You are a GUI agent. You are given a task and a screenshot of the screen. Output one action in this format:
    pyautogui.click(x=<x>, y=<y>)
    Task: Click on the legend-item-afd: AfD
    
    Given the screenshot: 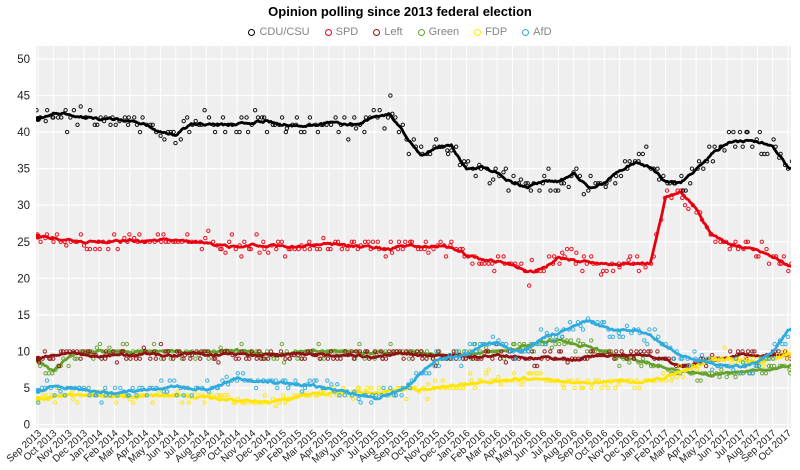 What is the action you would take?
    pyautogui.click(x=537, y=32)
    